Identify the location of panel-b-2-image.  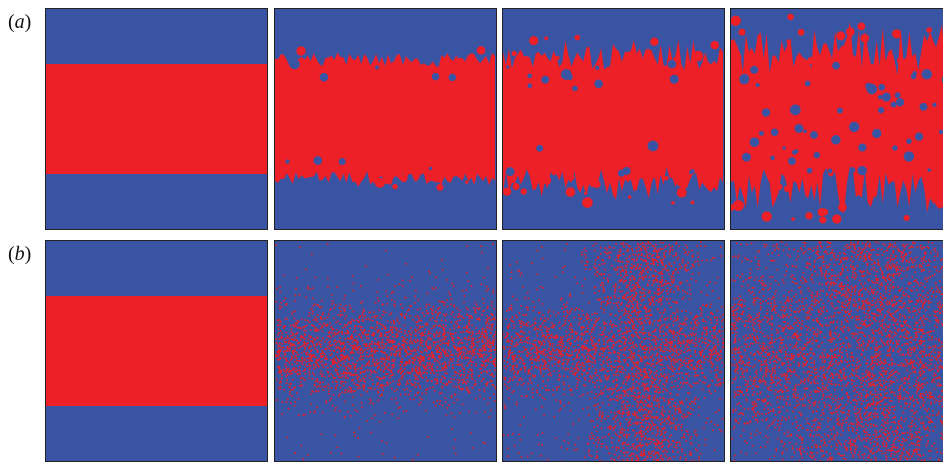
(385, 351).